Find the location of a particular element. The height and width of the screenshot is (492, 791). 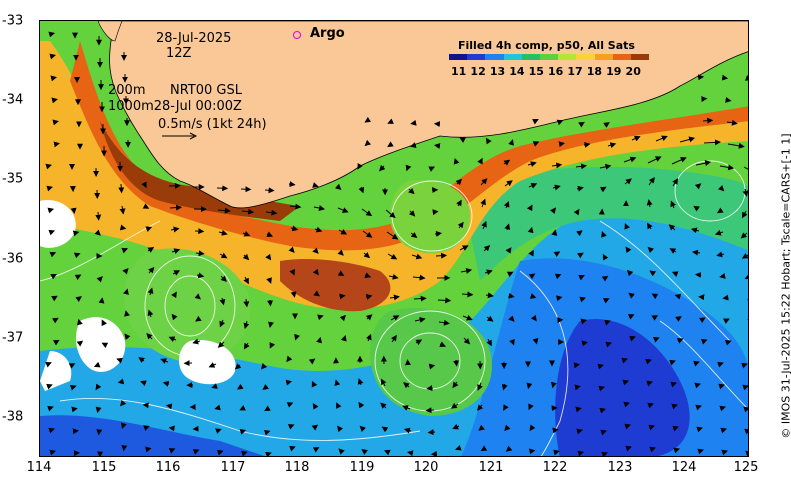

colorbar-segment is located at coordinates (640, 57).